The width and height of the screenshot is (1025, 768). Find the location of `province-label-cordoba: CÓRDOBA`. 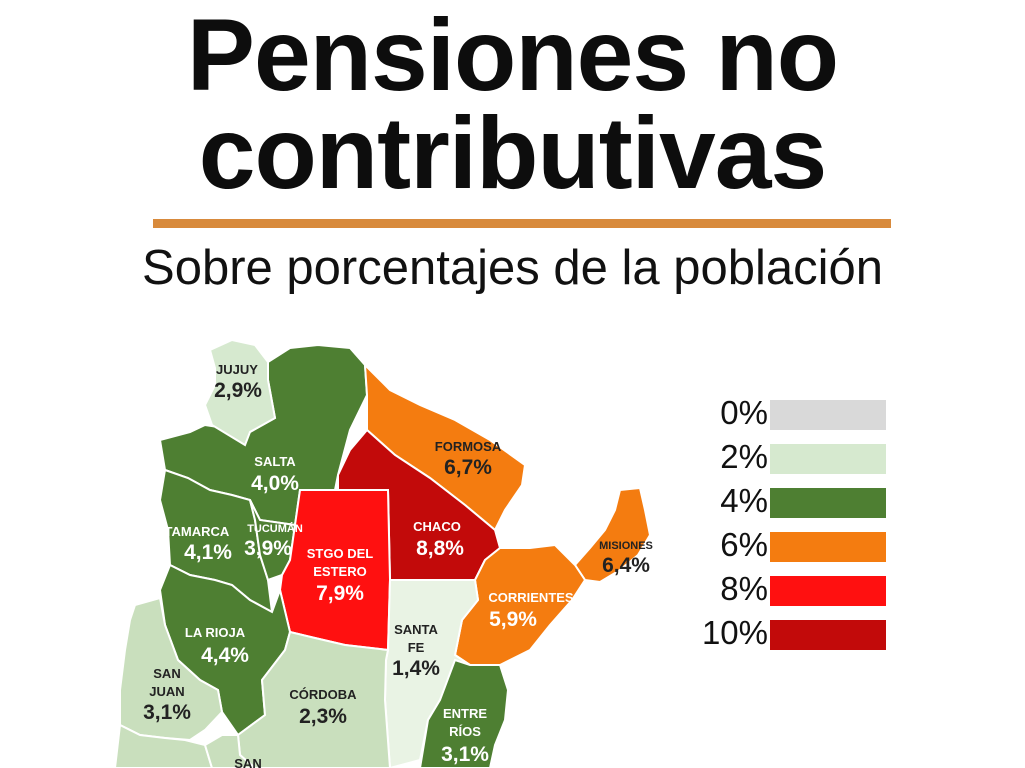

province-label-cordoba: CÓRDOBA is located at coordinates (323, 694).